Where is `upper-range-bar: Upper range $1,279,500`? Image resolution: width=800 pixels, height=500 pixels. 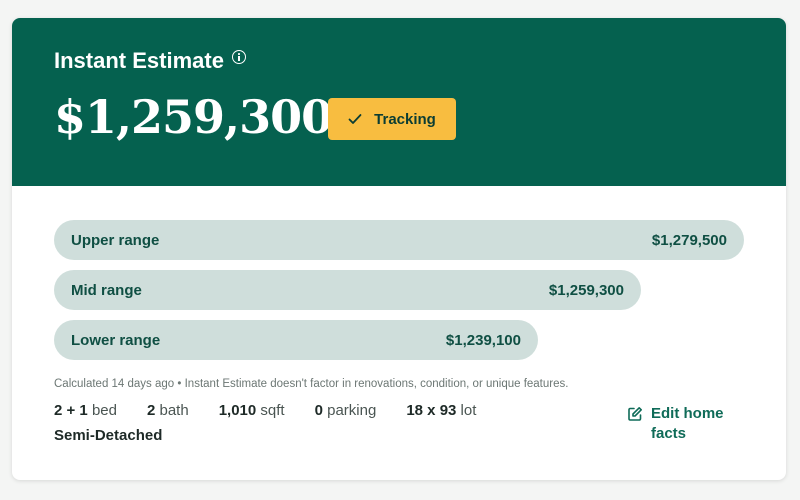 upper-range-bar: Upper range $1,279,500 is located at coordinates (399, 240).